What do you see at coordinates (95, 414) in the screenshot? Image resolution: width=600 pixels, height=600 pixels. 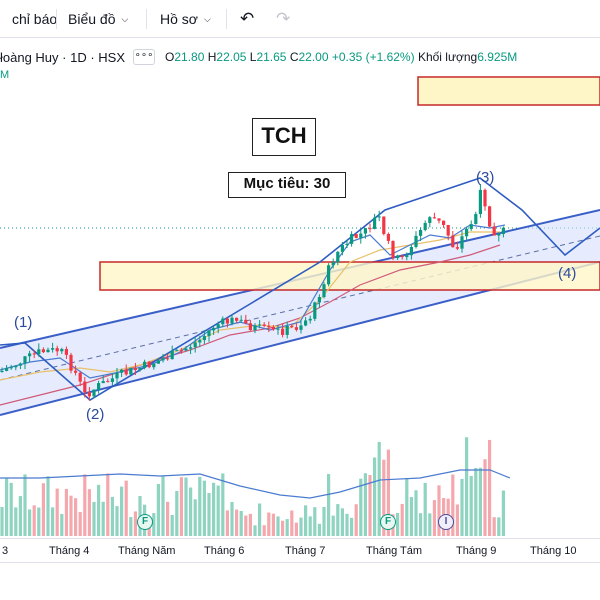 I see `wave-2-label: (2)` at bounding box center [95, 414].